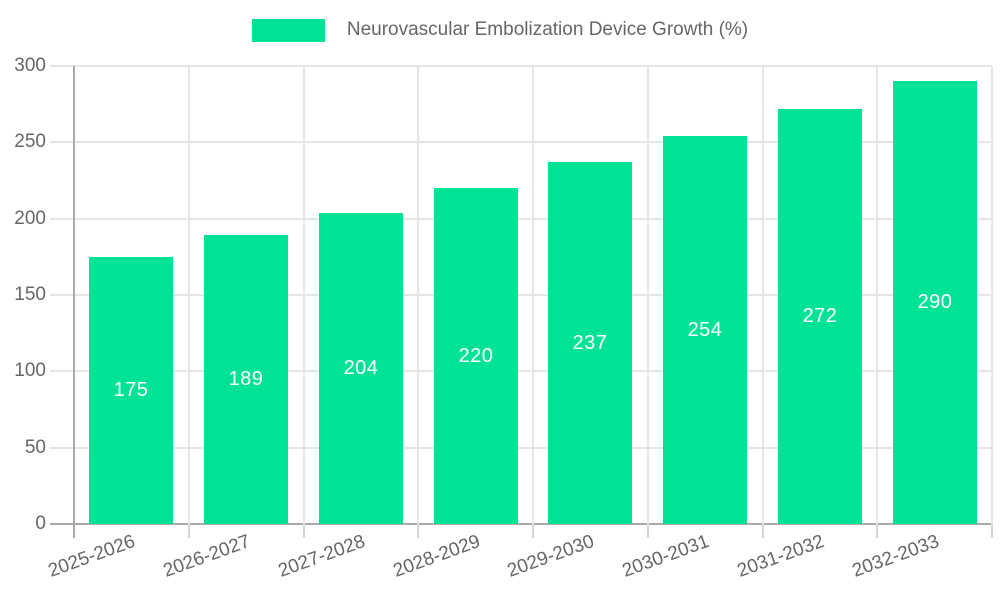  Describe the element at coordinates (322, 556) in the screenshot. I see `x-category-label-text: 2027-2028` at that location.